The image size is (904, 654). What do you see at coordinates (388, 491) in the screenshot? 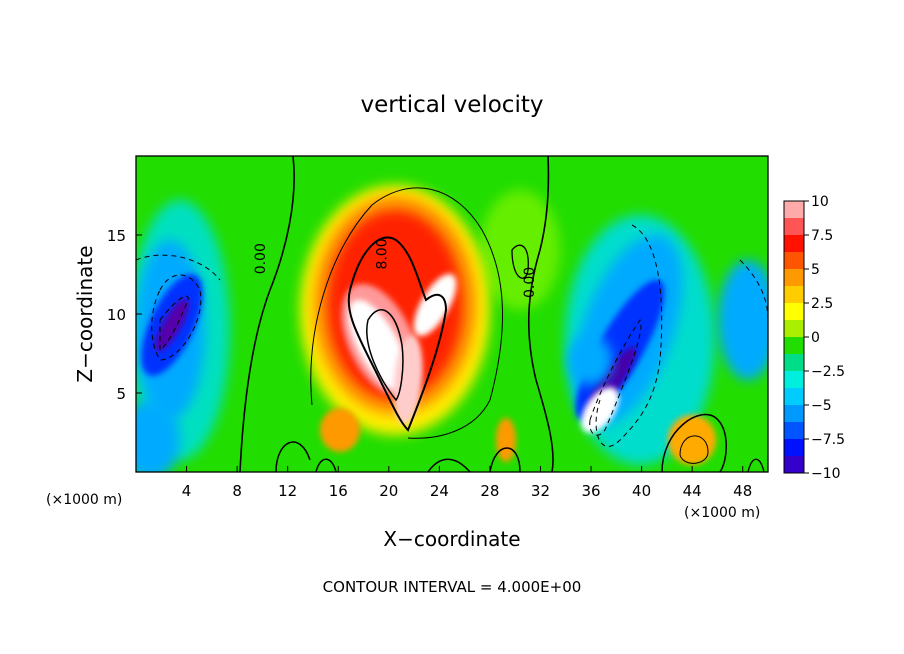
I see `x-tick-label: 20` at bounding box center [388, 491].